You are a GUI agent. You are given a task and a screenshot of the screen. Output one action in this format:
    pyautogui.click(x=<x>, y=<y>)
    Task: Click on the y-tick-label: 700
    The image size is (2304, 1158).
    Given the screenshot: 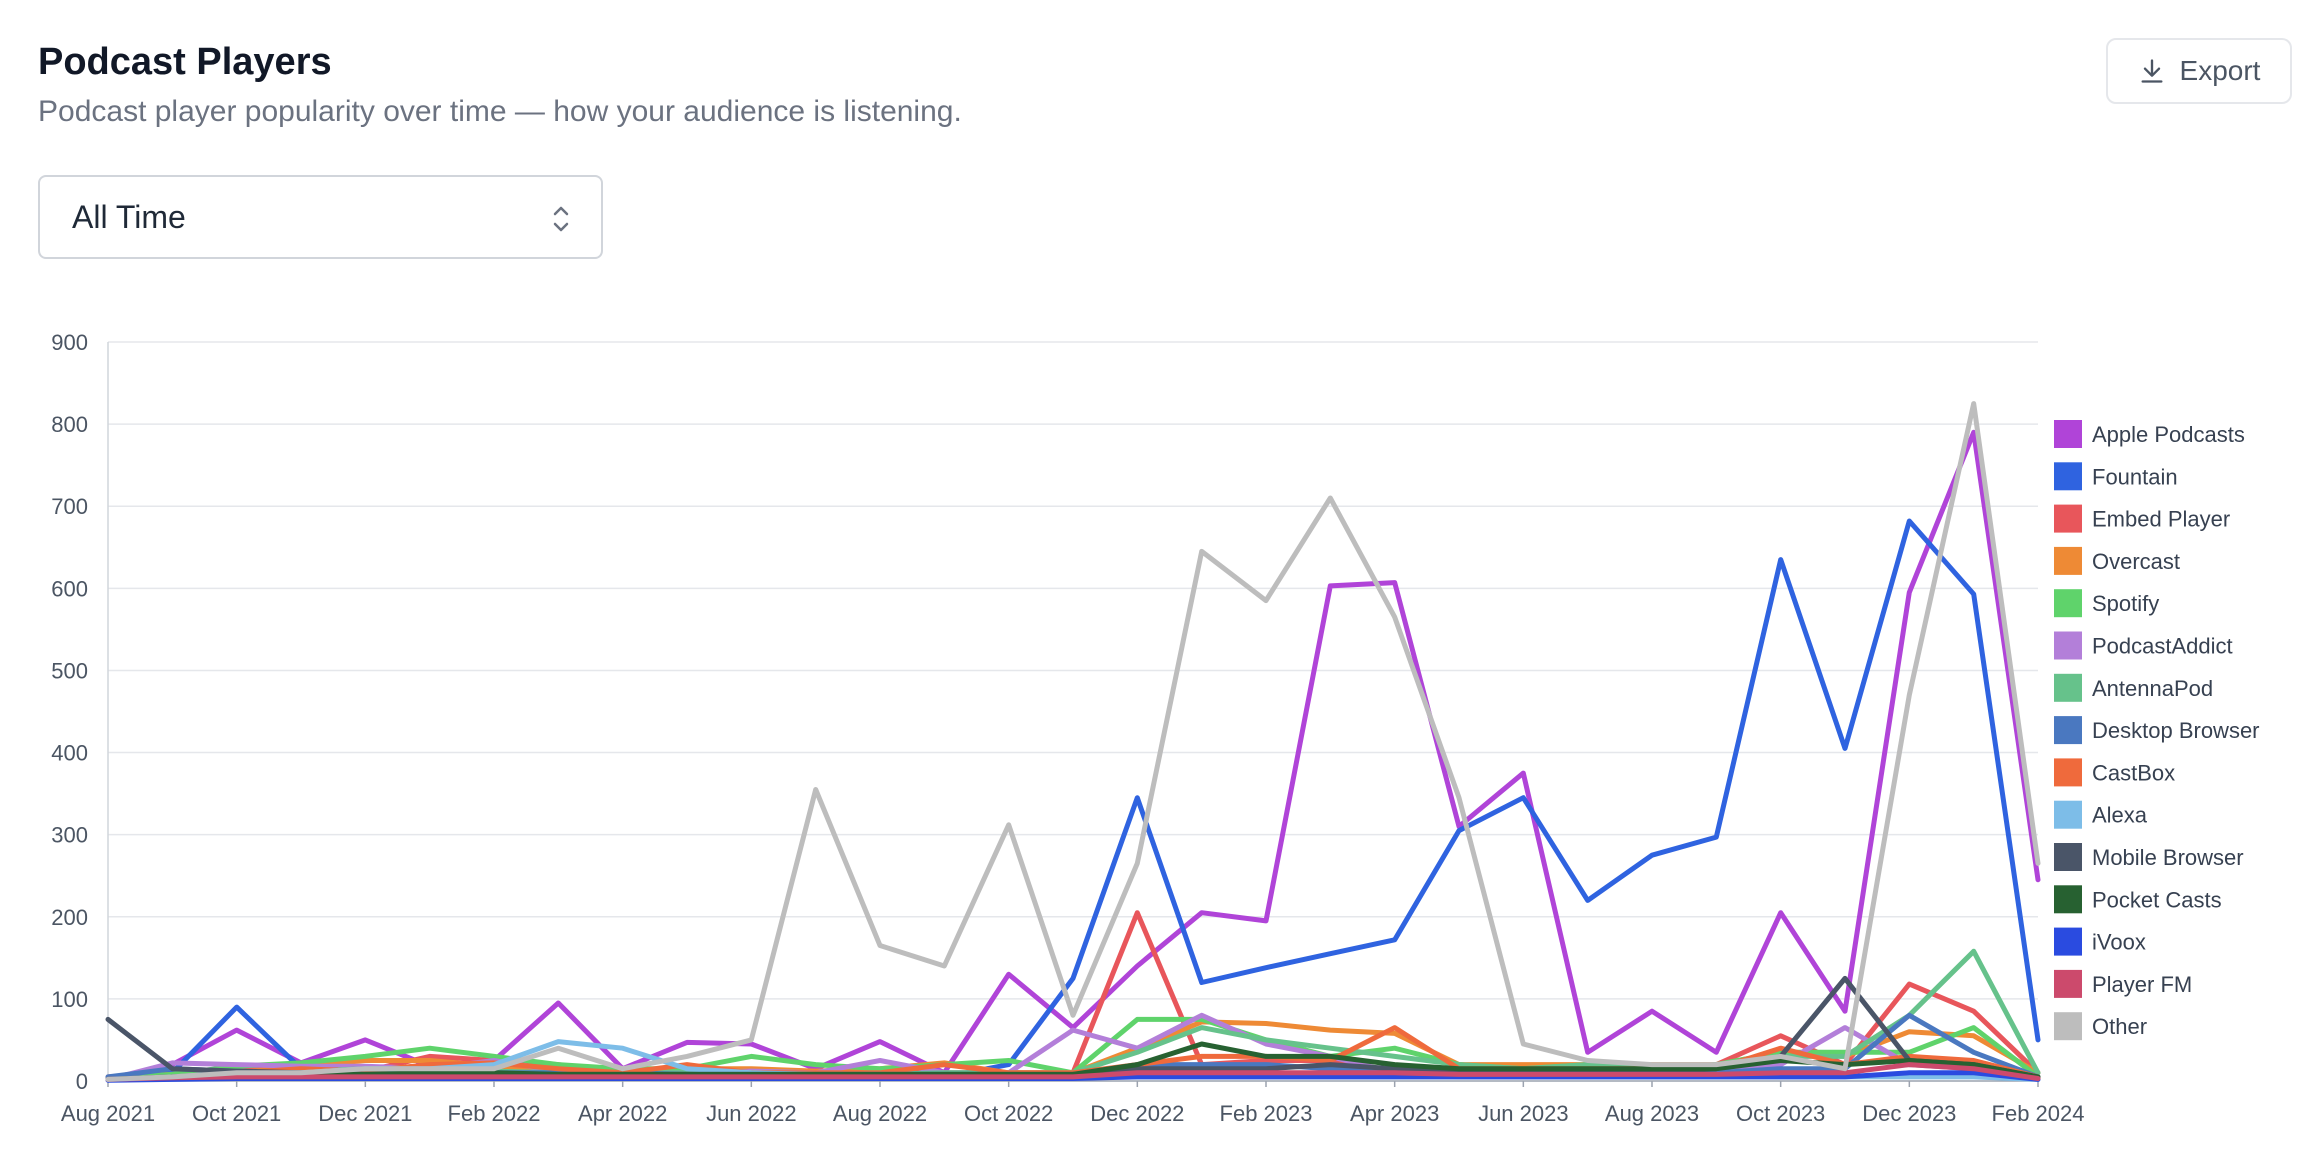 What is the action you would take?
    pyautogui.click(x=69, y=506)
    